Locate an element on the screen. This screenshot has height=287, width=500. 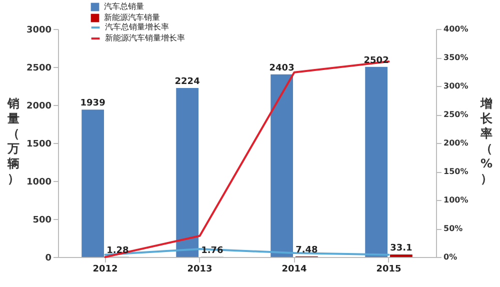
x-tick-label: 2013 is located at coordinates (199, 269).